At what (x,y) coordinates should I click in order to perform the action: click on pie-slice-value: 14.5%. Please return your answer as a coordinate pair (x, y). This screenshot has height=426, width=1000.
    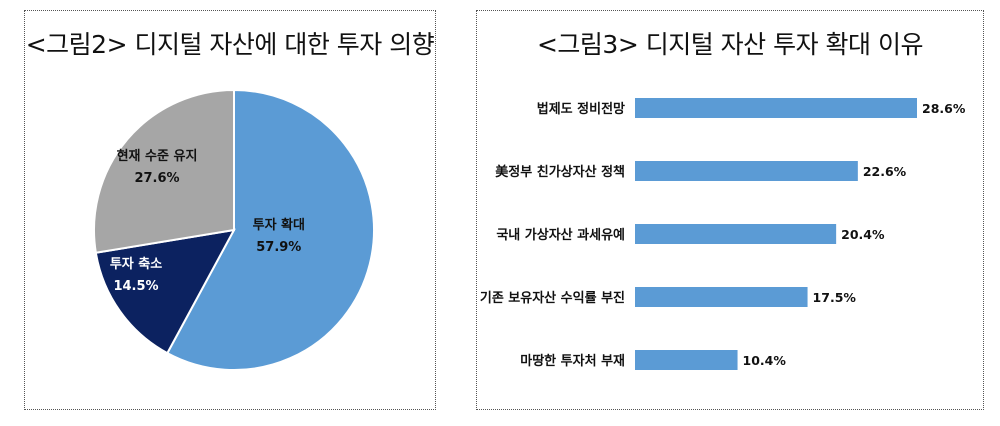
    Looking at the image, I should click on (135, 286).